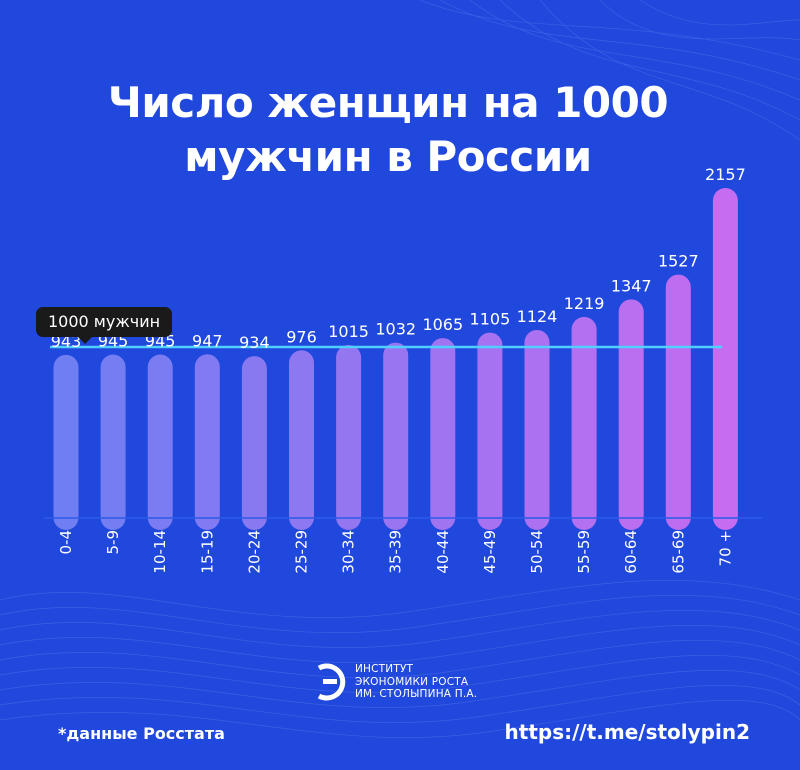 The height and width of the screenshot is (770, 800). What do you see at coordinates (395, 329) in the screenshot?
I see `value-label: 1032` at bounding box center [395, 329].